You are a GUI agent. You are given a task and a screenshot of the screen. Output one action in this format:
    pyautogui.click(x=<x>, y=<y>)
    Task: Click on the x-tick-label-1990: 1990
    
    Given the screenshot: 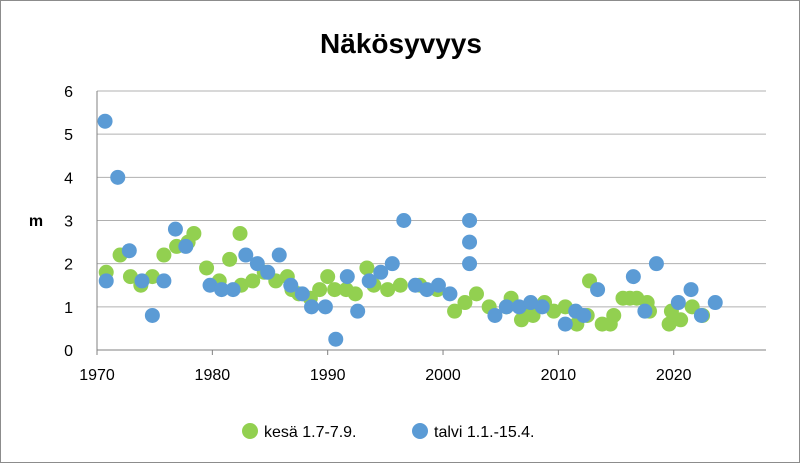 What is the action you would take?
    pyautogui.click(x=328, y=375)
    